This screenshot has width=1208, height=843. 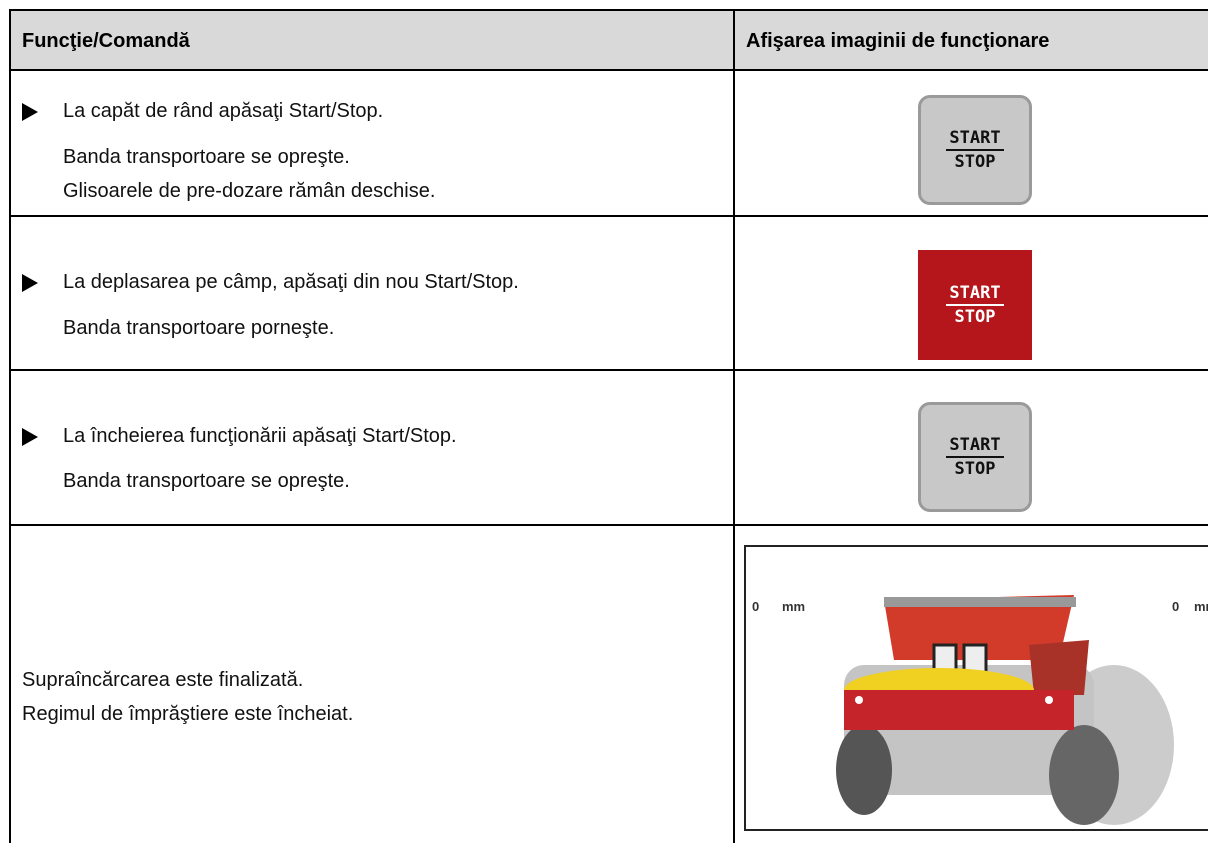 I want to click on header-bg, so click(x=609, y=40).